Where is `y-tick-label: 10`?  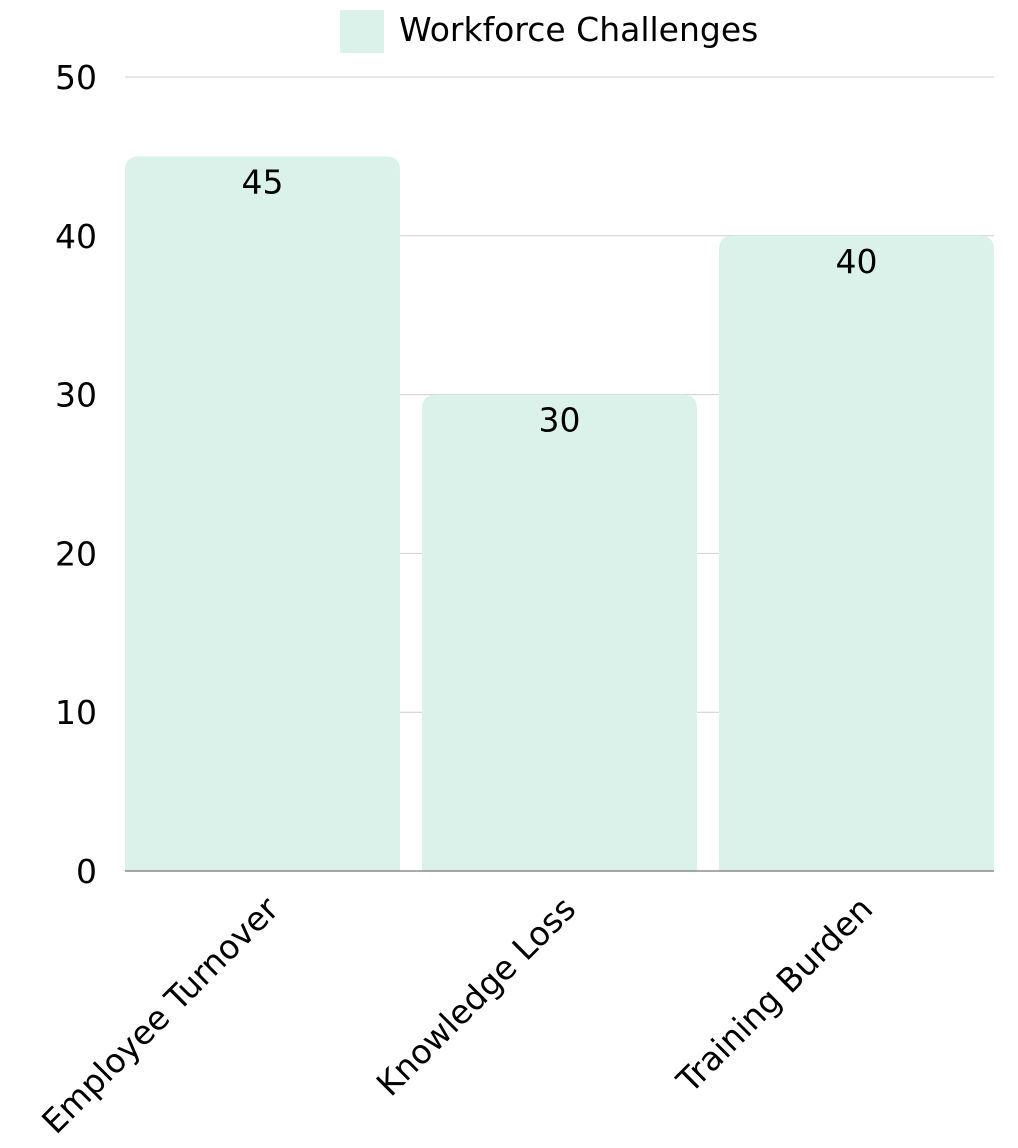 y-tick-label: 10 is located at coordinates (76, 712).